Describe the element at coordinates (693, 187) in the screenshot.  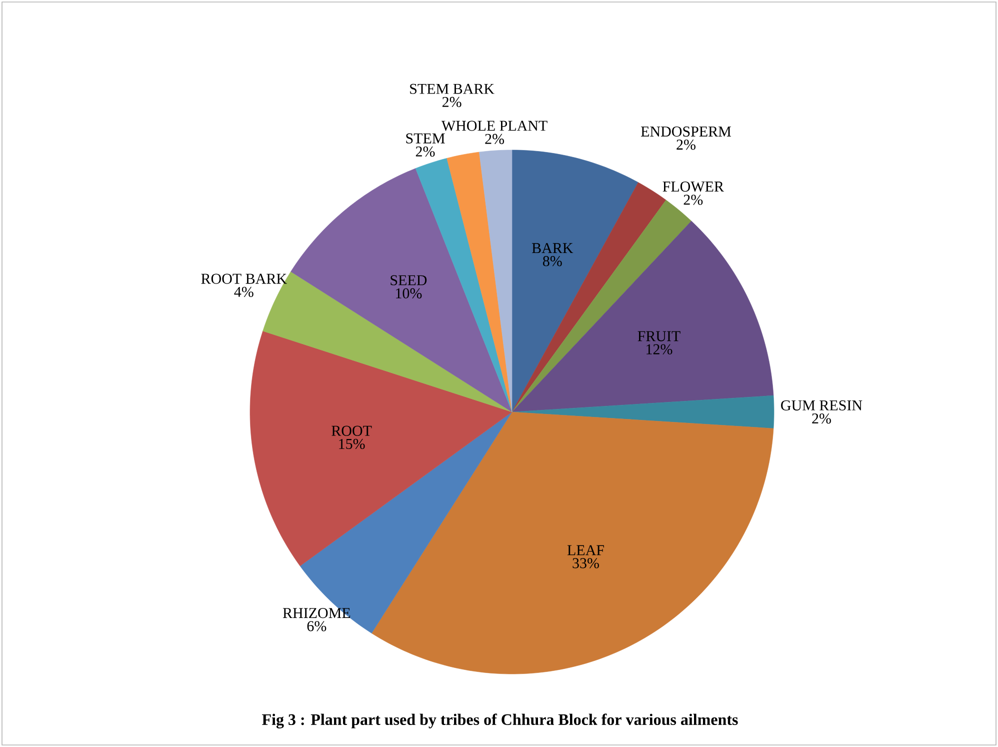
I see `slice-label: FLOWER` at that location.